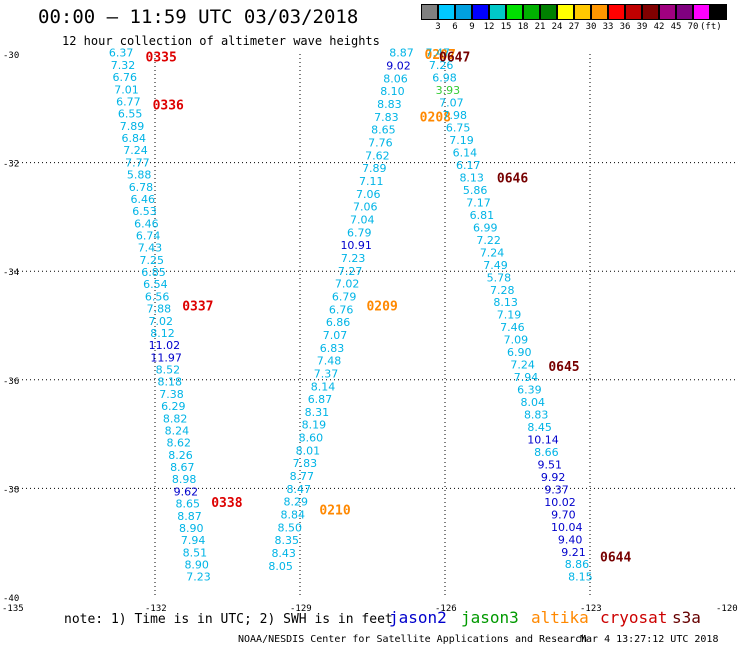 This screenshot has height=650, width=740. What do you see at coordinates (11, 382) in the screenshot?
I see `y-tick-label: -36` at bounding box center [11, 382].